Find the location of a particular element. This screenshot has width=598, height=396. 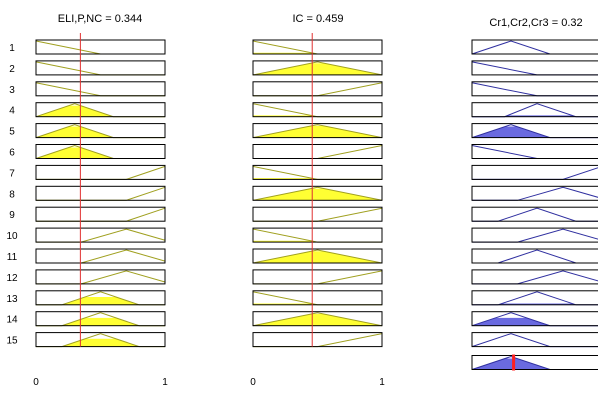

input-1-axis-min: 0 is located at coordinates (36, 382).